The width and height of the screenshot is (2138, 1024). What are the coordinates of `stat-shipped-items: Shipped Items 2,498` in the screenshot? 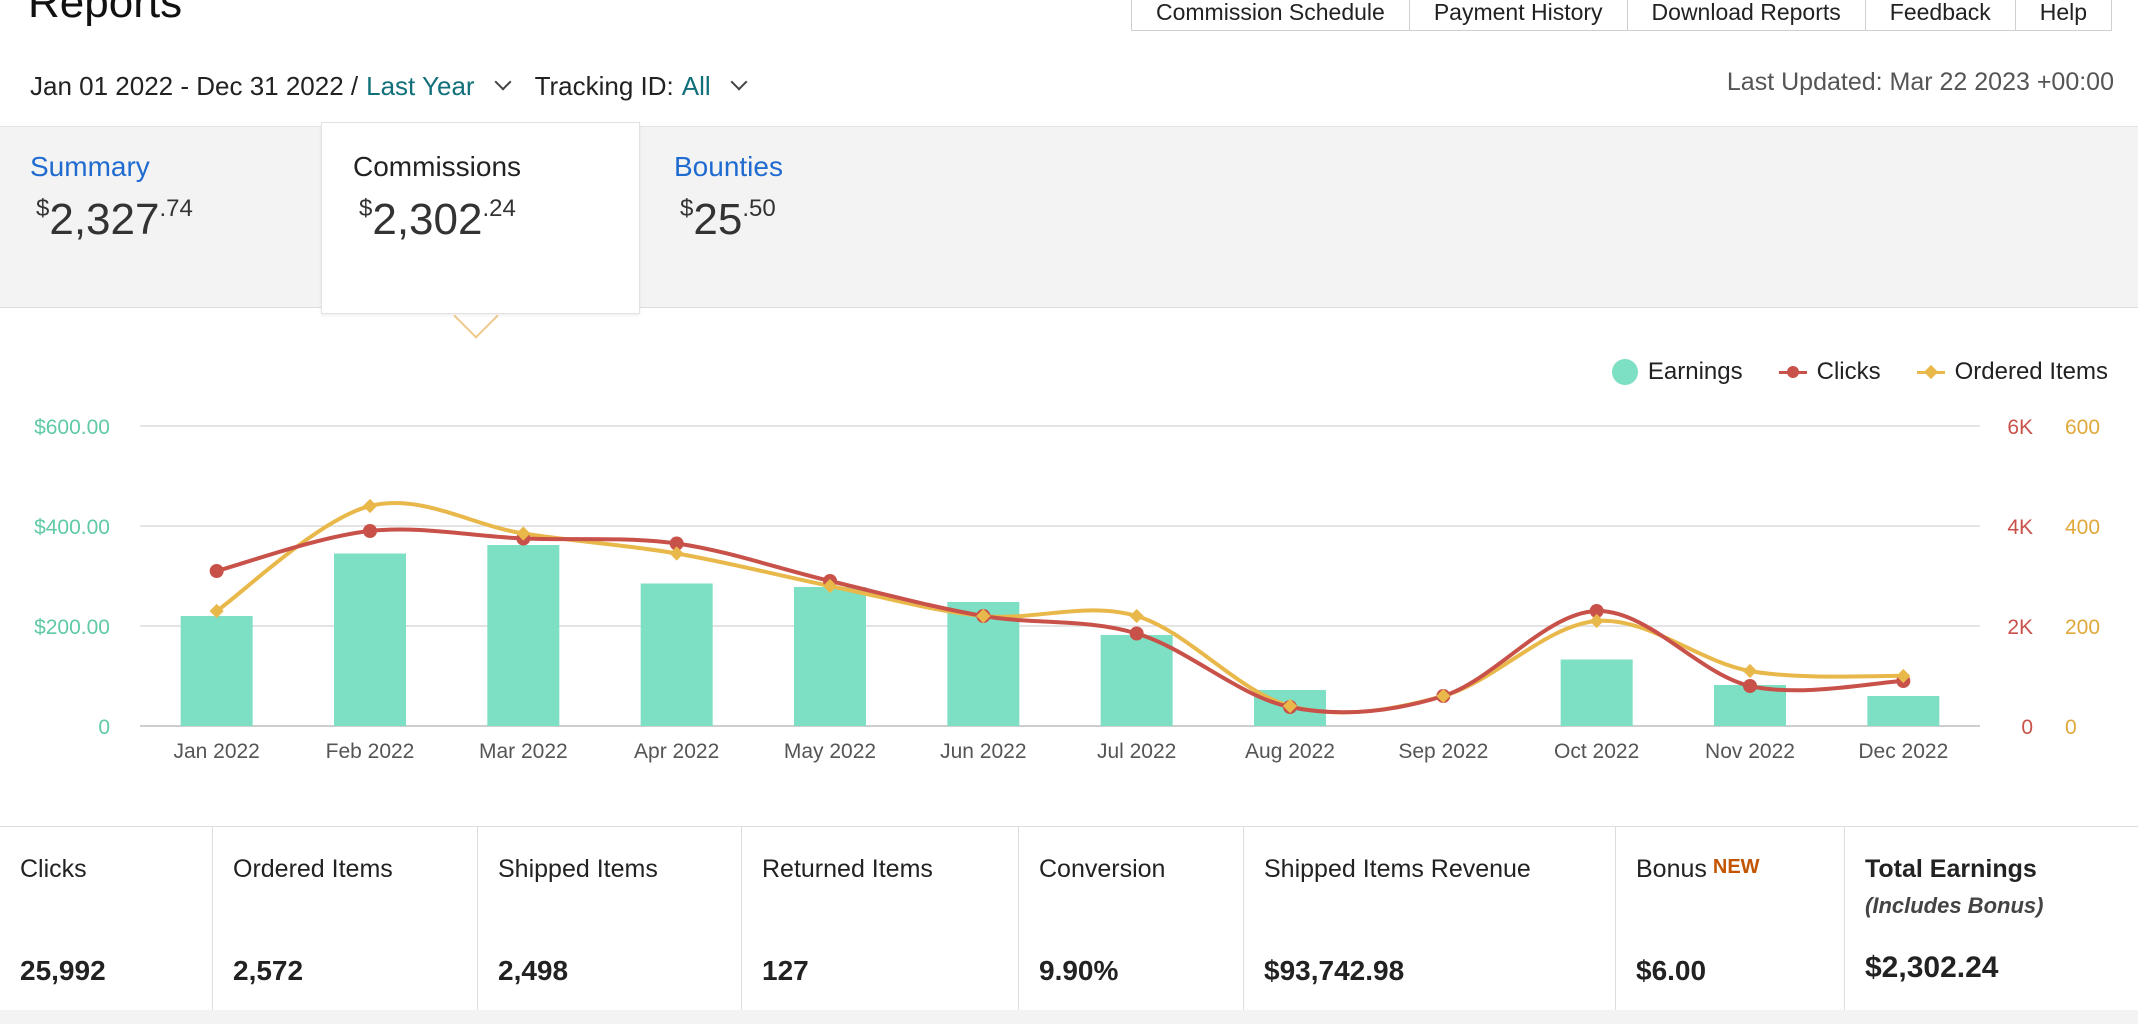 It's located at (610, 919).